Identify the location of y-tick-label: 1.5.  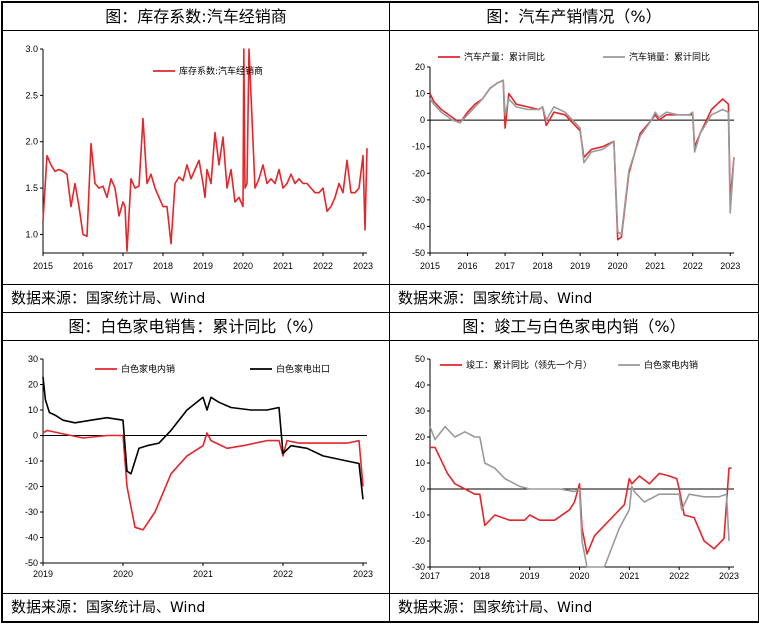
(31, 188).